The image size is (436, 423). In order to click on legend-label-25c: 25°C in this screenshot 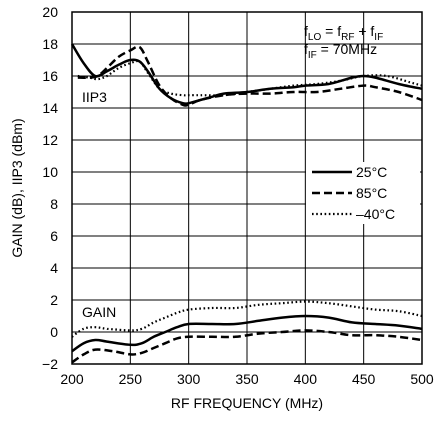, I will do `click(371, 172)`.